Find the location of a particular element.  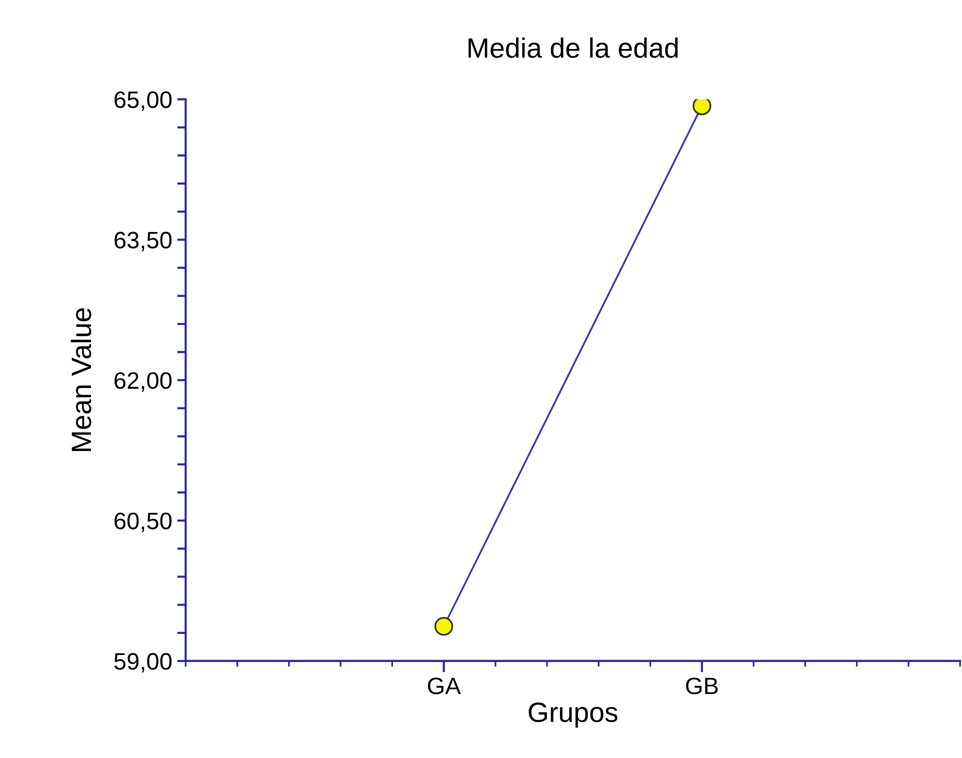

chart-title: Media de la edad is located at coordinates (573, 48).